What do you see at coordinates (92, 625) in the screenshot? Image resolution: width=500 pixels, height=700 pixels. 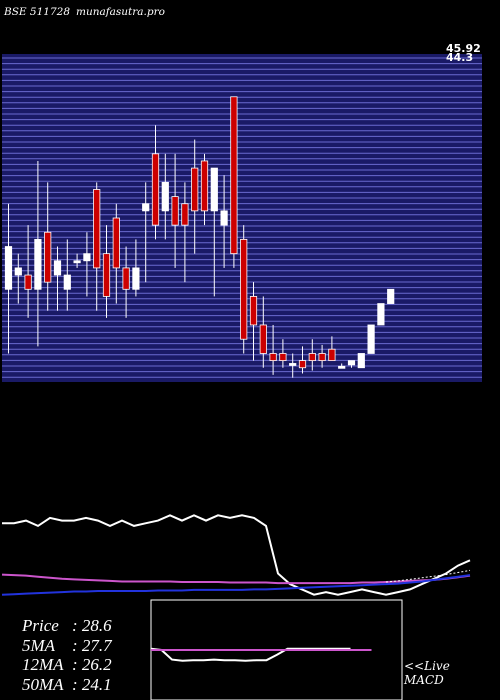 I see `price-value: : 28.6` at bounding box center [92, 625].